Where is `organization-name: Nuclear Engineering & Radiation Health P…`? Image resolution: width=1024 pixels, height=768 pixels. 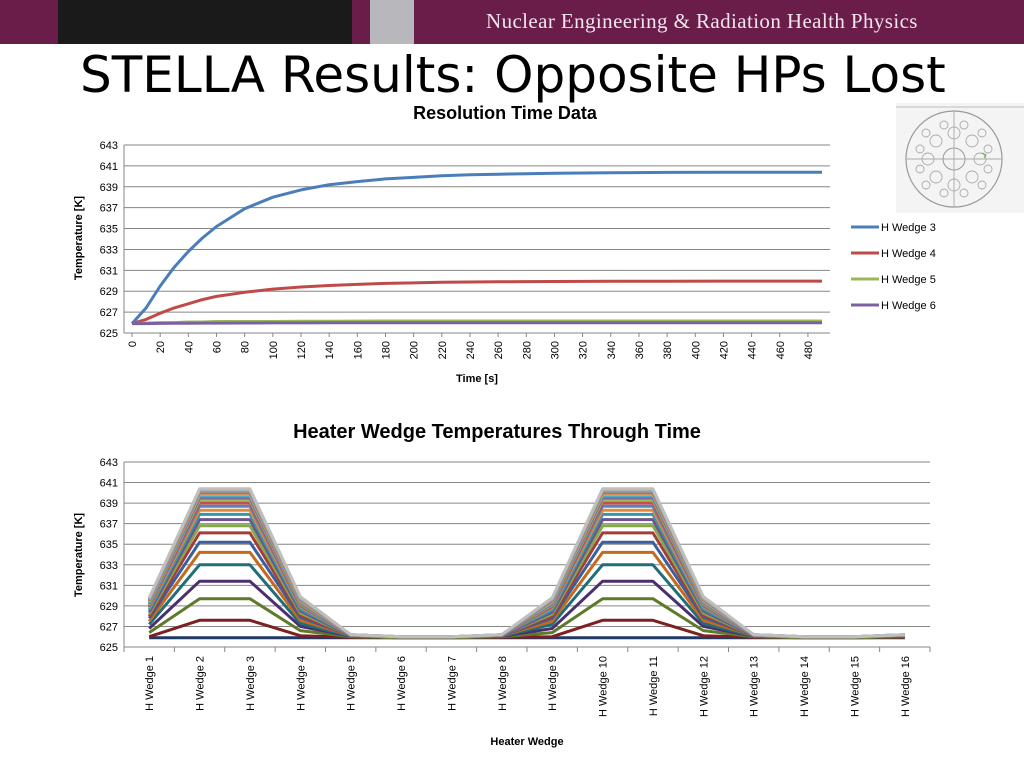
organization-name: Nuclear Engineering & Radiation Health P… is located at coordinates (702, 21).